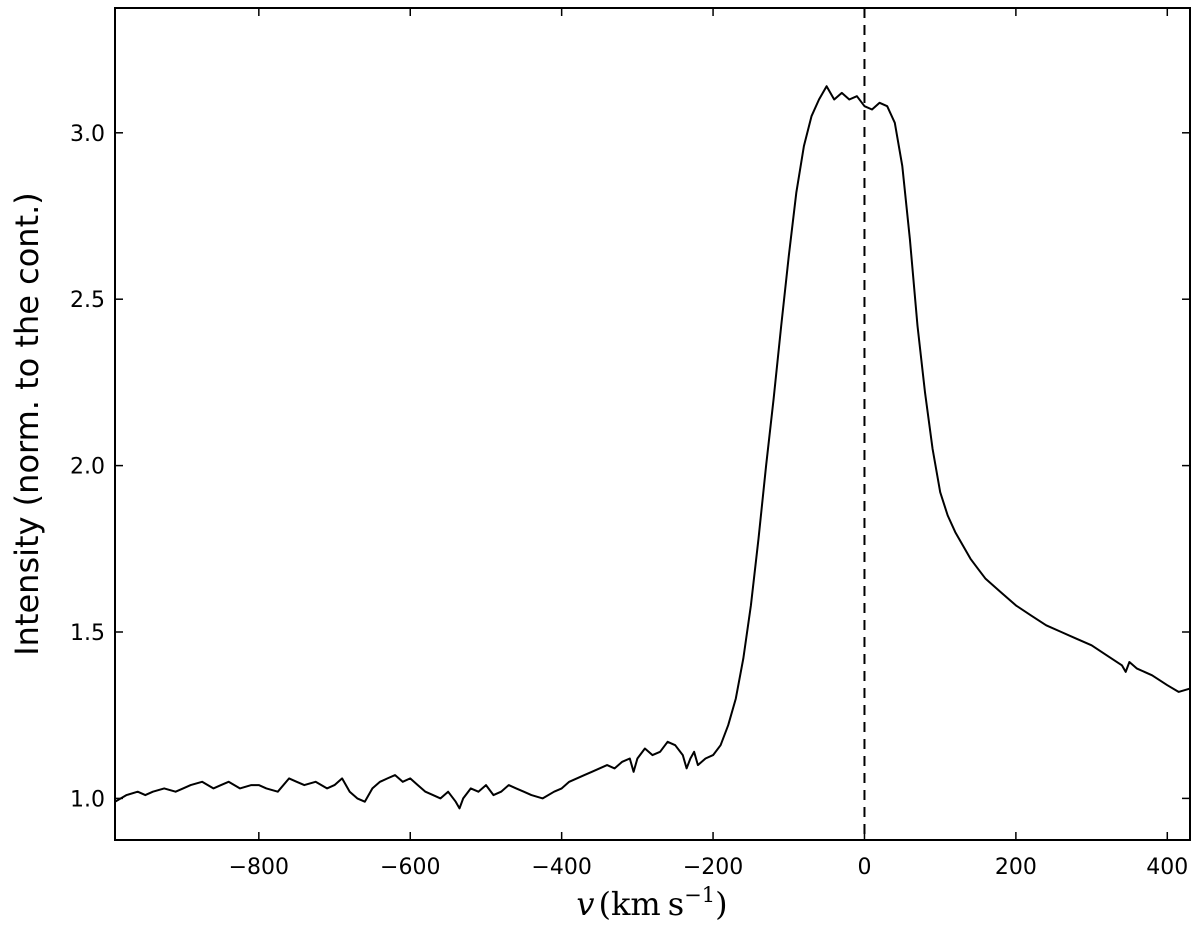 The height and width of the screenshot is (938, 1200). Describe the element at coordinates (87, 633) in the screenshot. I see `y-tick-label: 1.5` at that location.